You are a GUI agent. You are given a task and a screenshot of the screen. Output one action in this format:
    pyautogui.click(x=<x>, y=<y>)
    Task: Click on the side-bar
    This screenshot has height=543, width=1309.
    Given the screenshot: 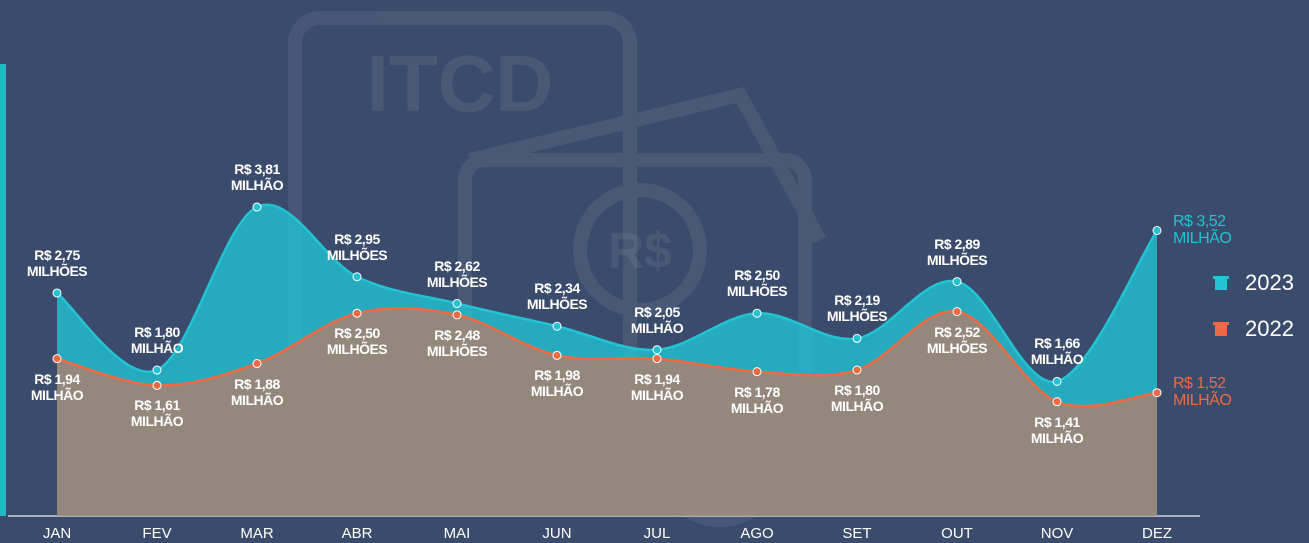 What is the action you would take?
    pyautogui.click(x=3, y=290)
    